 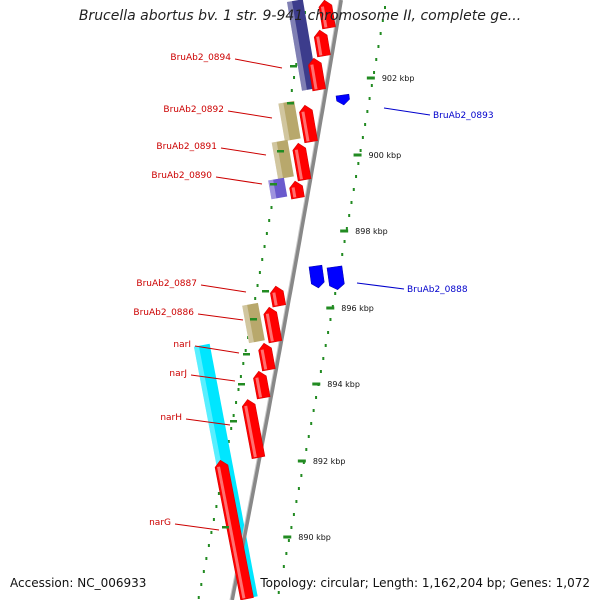 What do you see at coordinates (166, 284) in the screenshot?
I see `gene-label: BruAb2_0887` at bounding box center [166, 284].